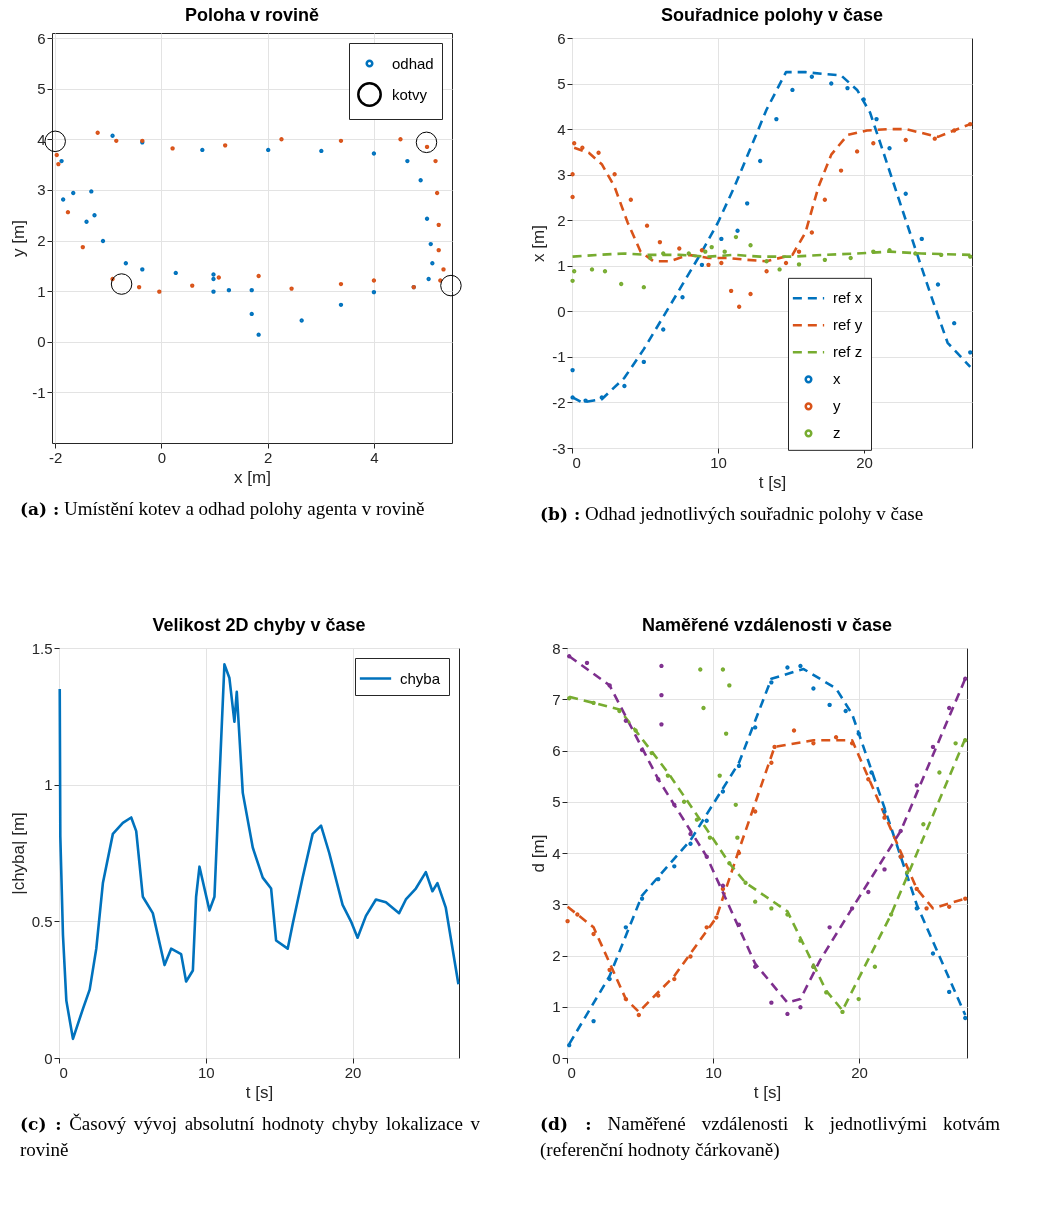  Describe the element at coordinates (539, 243) in the screenshot. I see `y-axis-title: x [m]` at that location.